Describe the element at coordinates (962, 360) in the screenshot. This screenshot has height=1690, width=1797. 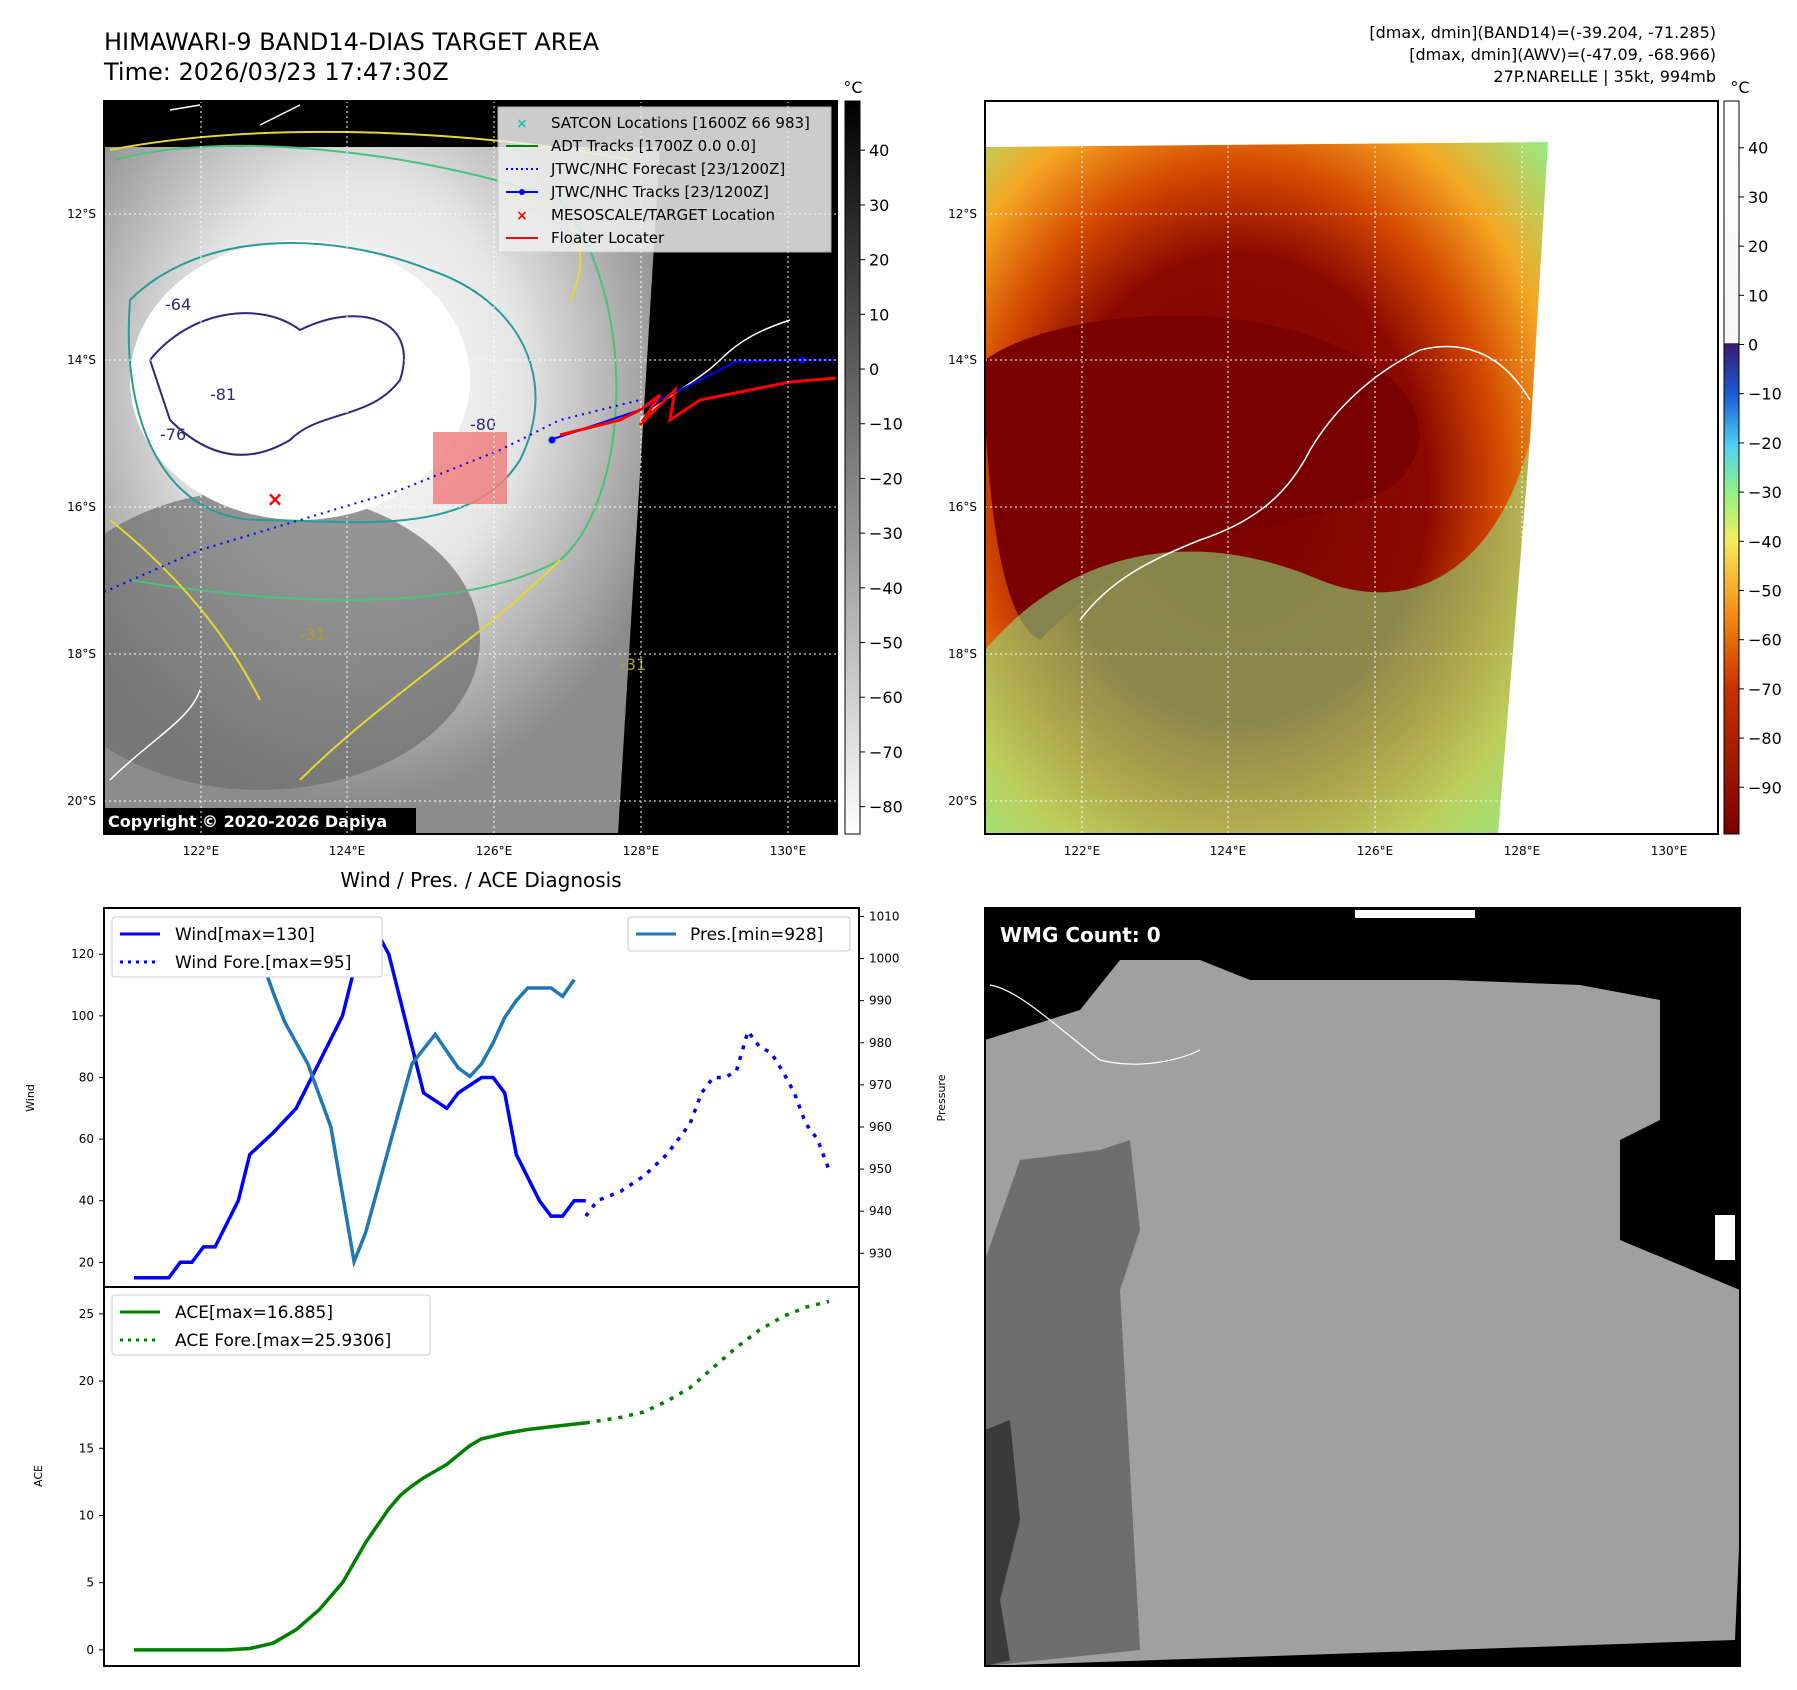
I see `awv-lat-label: 14°S` at that location.